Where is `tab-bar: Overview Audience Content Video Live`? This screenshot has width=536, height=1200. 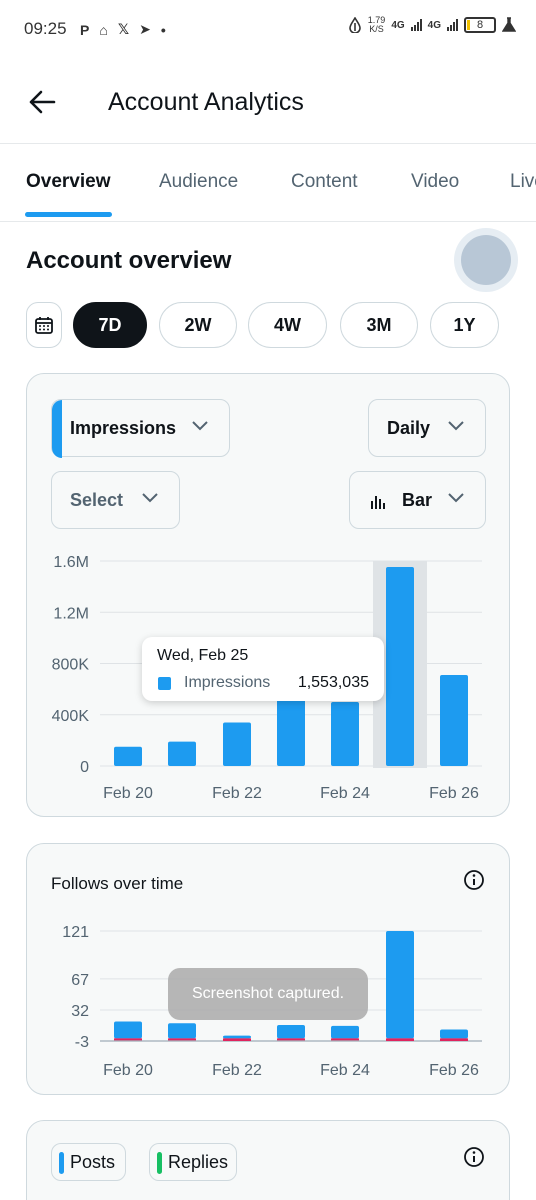 tab-bar: Overview Audience Content Video Live is located at coordinates (268, 183).